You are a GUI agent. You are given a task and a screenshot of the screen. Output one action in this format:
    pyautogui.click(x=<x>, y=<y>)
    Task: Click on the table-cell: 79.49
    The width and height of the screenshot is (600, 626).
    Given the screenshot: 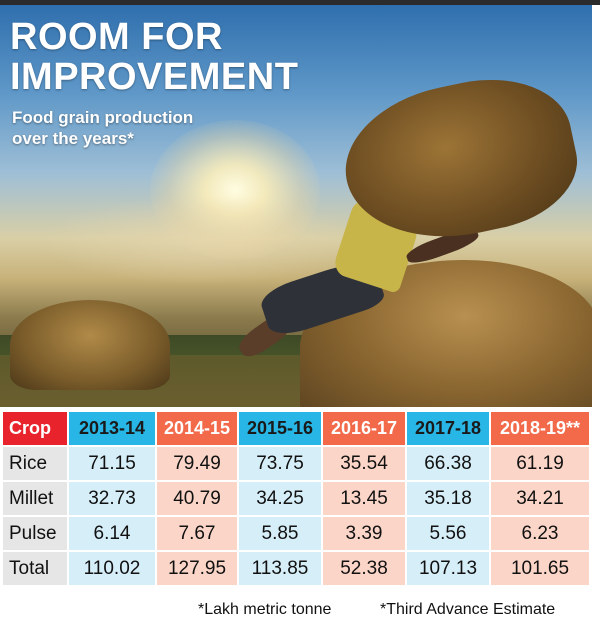 What is the action you would take?
    pyautogui.click(x=197, y=463)
    